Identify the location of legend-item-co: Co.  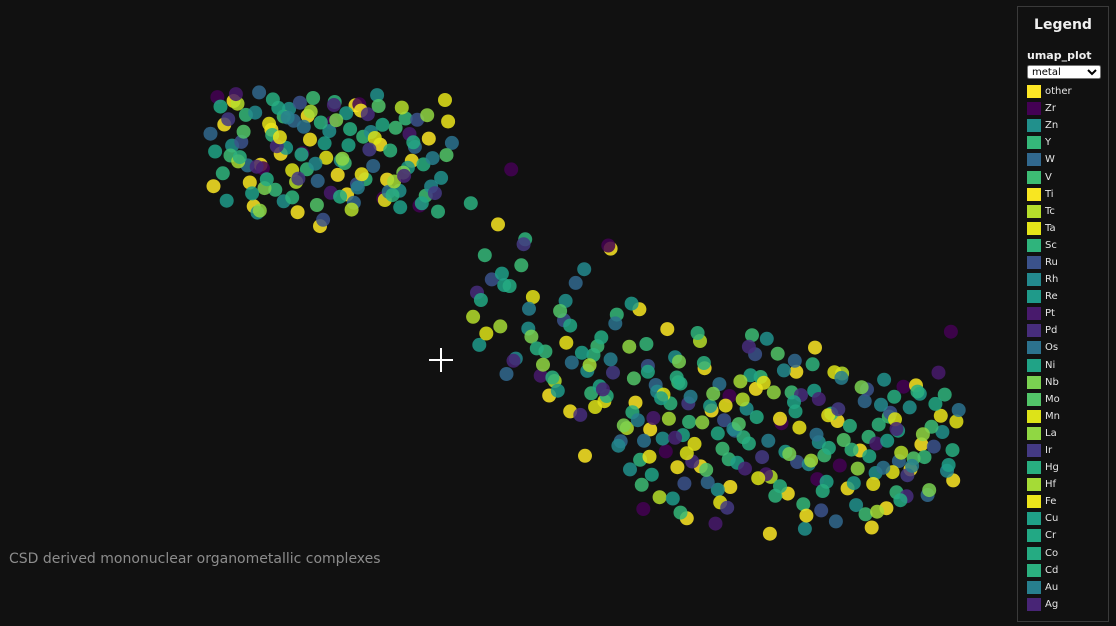
(1067, 553).